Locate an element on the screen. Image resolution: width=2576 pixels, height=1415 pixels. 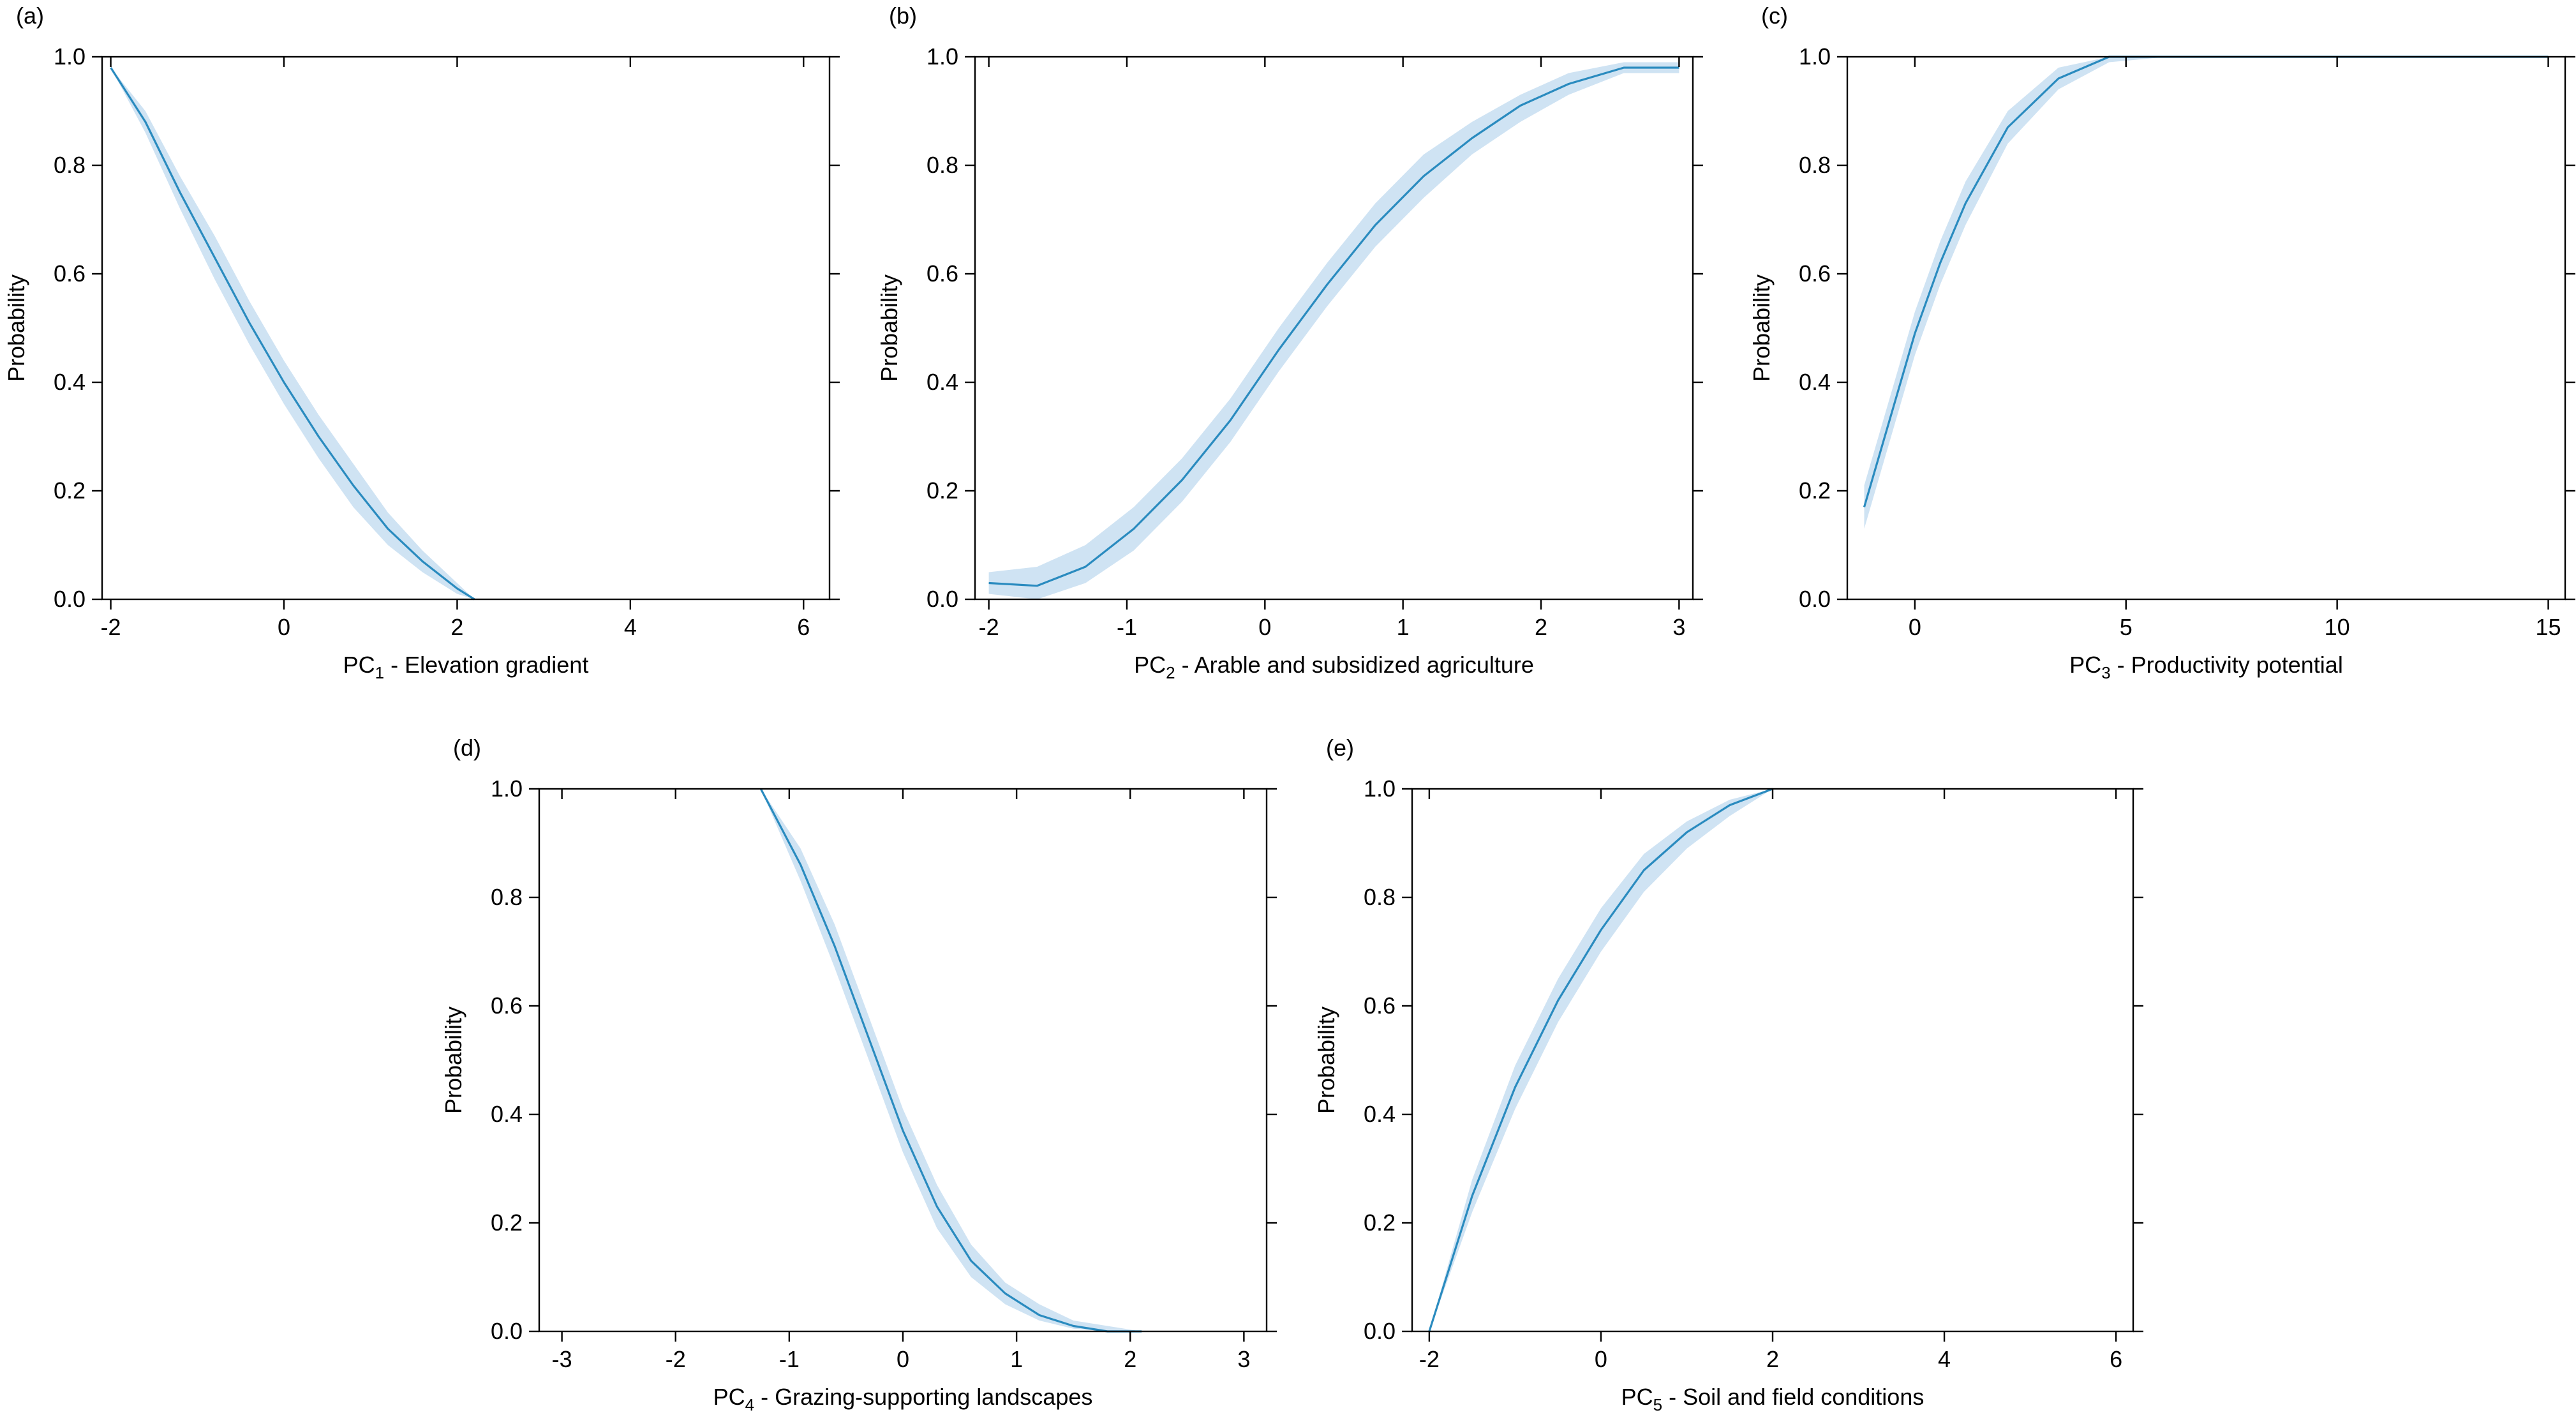
x-axis-label: PC5 - Soil and field conditions is located at coordinates (1773, 1399).